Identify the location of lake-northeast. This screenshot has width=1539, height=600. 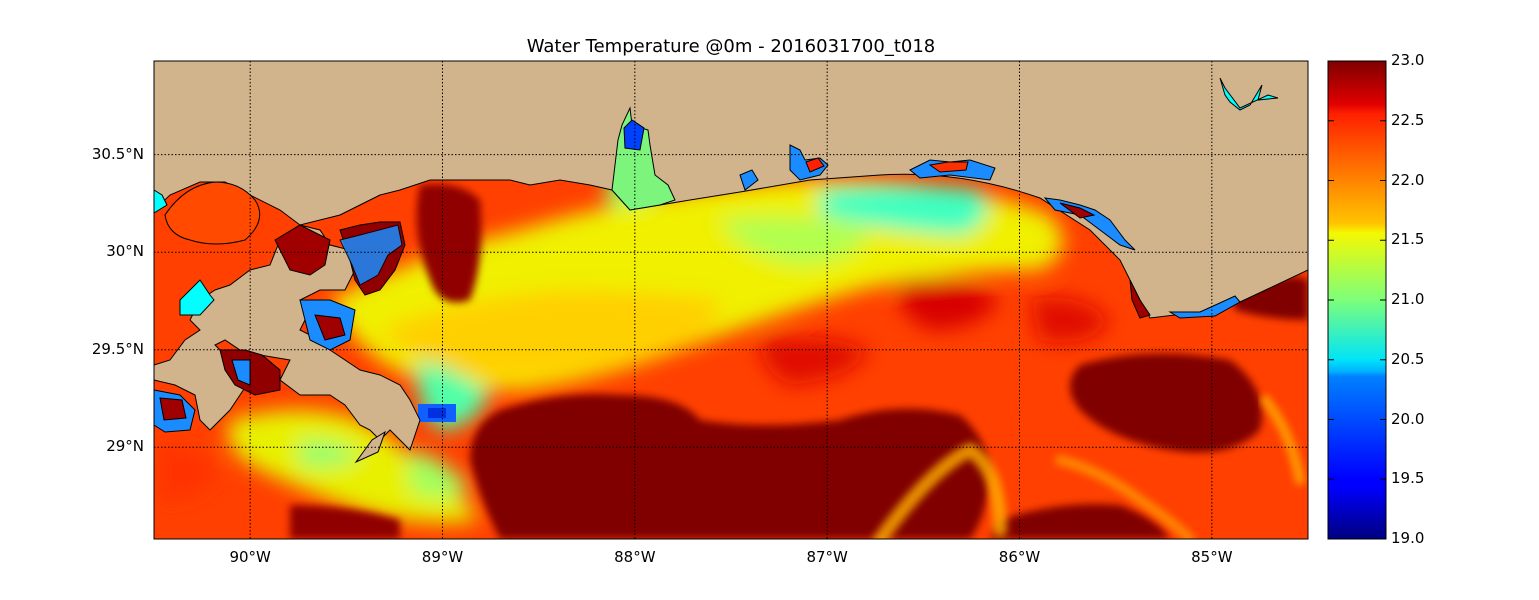
(1249, 94).